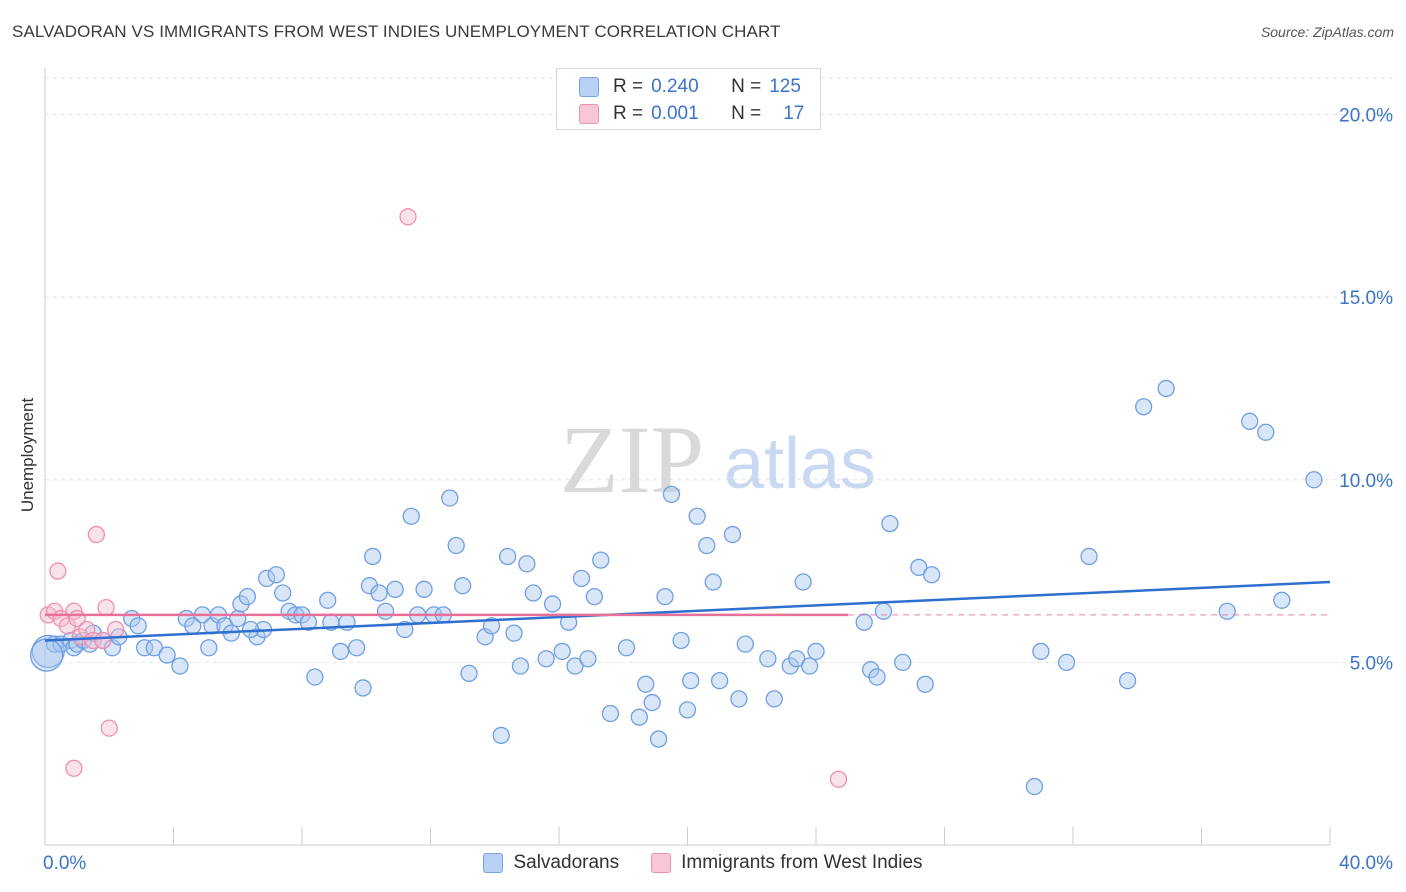 The height and width of the screenshot is (892, 1406). Describe the element at coordinates (746, 86) in the screenshot. I see `n-label: N =` at that location.